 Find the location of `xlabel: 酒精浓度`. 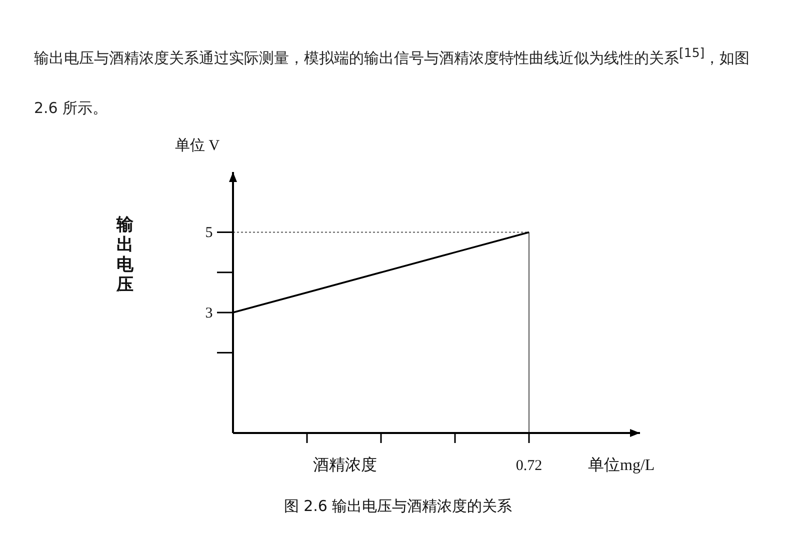

xlabel: 酒精浓度 is located at coordinates (345, 465).